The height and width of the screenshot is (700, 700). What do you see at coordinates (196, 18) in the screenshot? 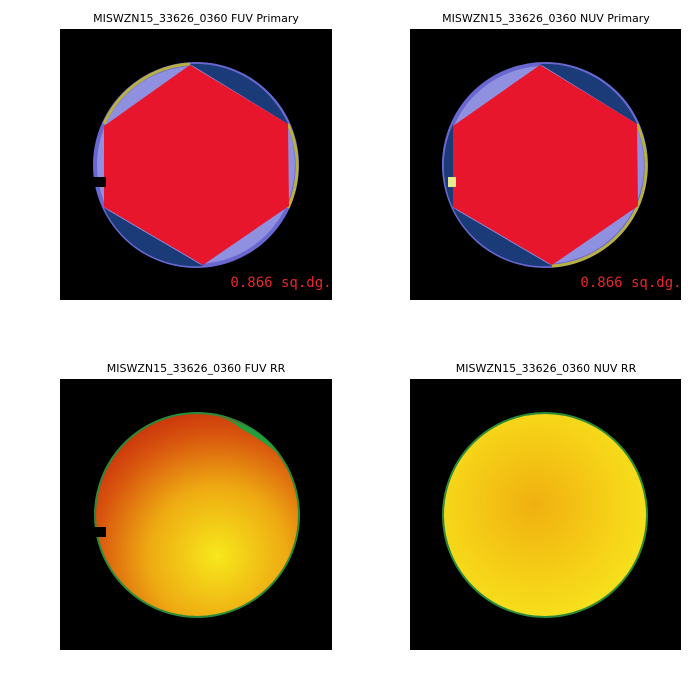
I see `panel-title: MISWZN15_33626_0360 FUV Primary` at bounding box center [196, 18].